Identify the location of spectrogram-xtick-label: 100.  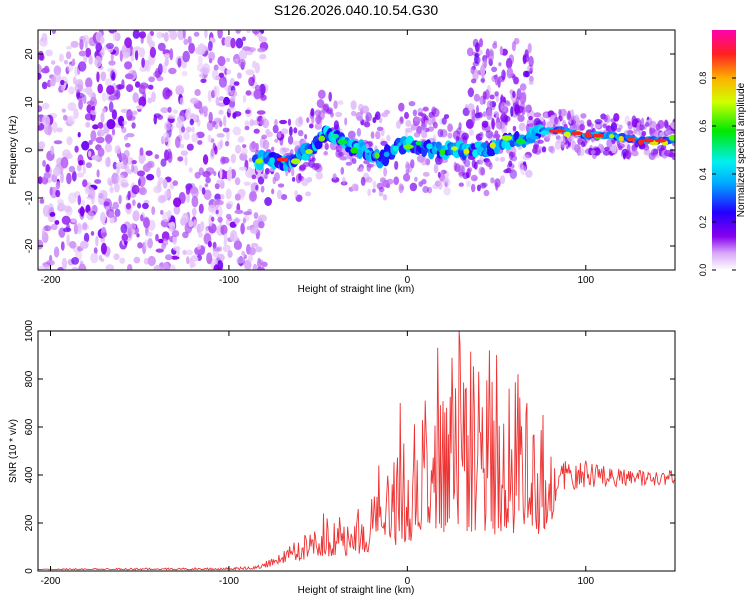
(585, 280).